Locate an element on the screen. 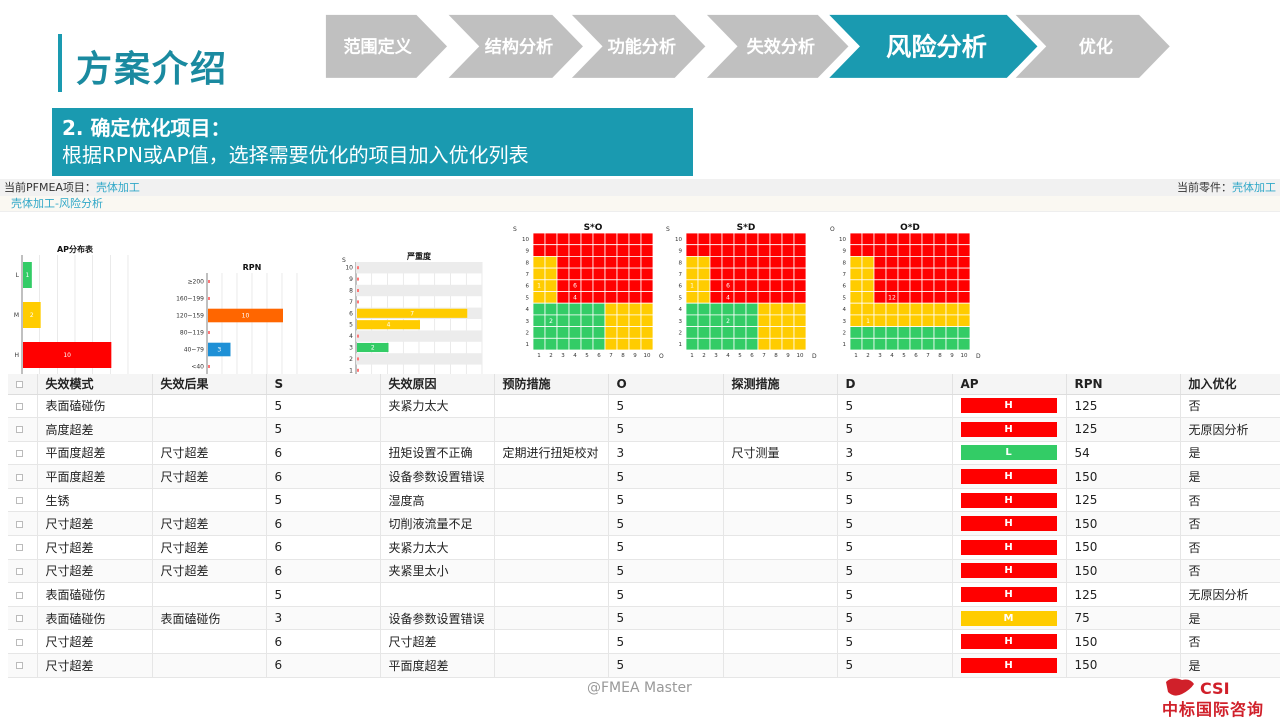  column-header: 失效原因 is located at coordinates (437, 384).